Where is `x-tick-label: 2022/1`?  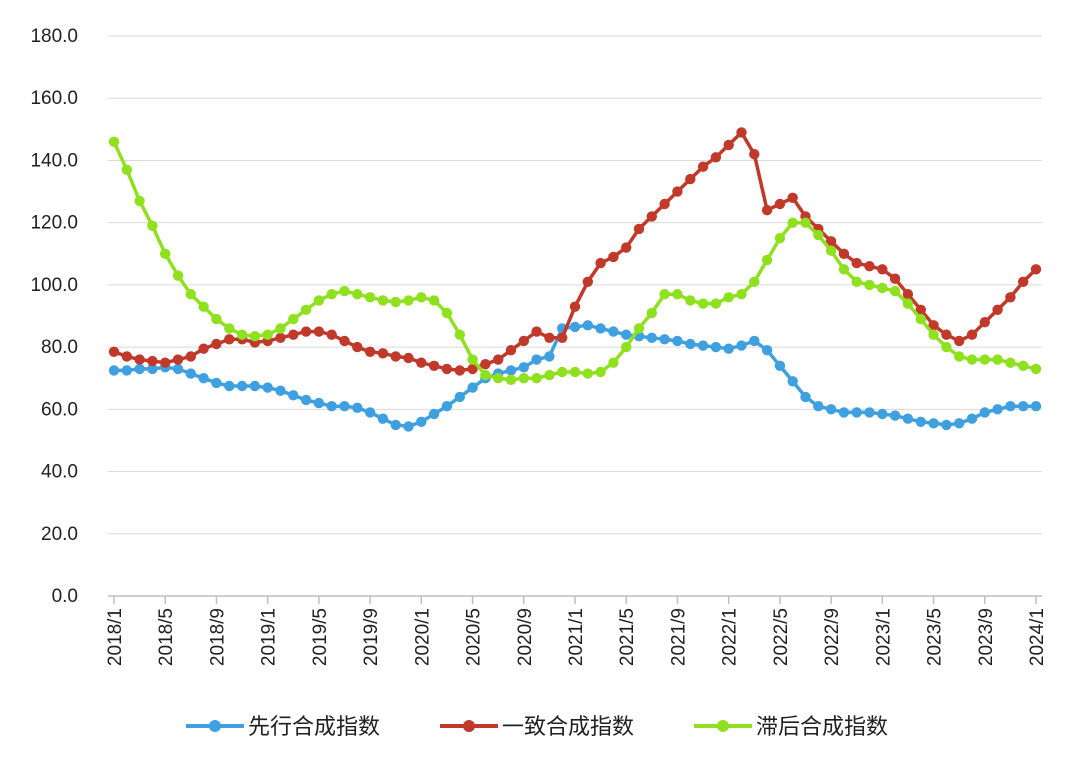 x-tick-label: 2022/1 is located at coordinates (730, 637).